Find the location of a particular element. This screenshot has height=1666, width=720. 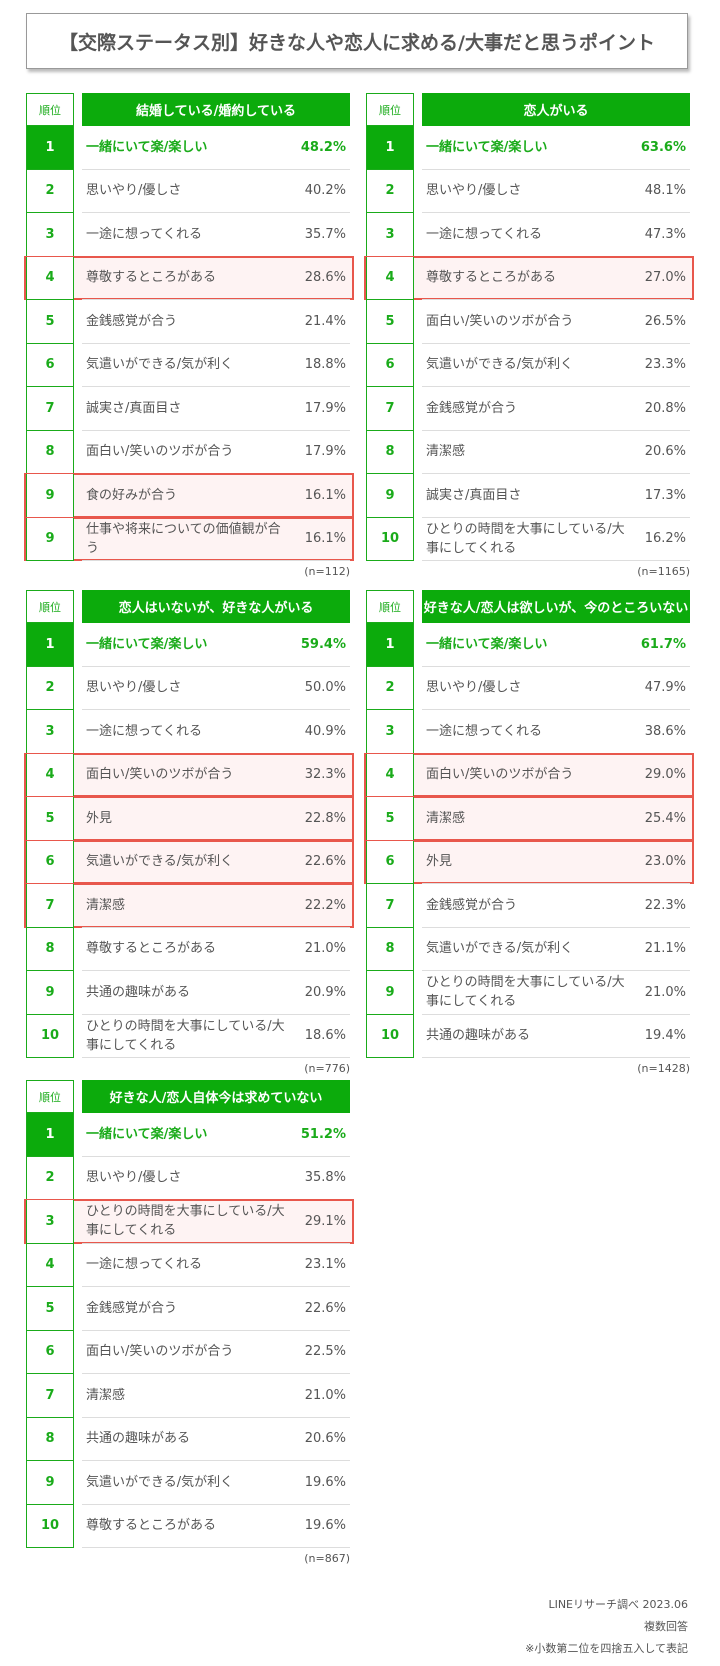

item-value: 20.6% is located at coordinates (665, 452).